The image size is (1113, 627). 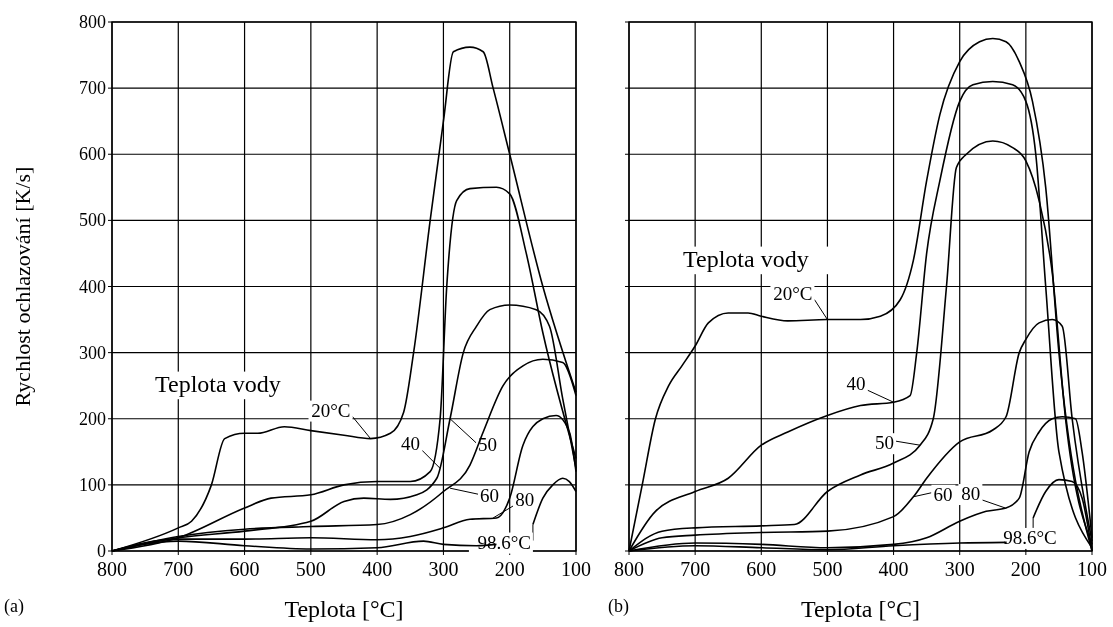 I want to click on y-tick-label: 700, so click(x=92, y=88).